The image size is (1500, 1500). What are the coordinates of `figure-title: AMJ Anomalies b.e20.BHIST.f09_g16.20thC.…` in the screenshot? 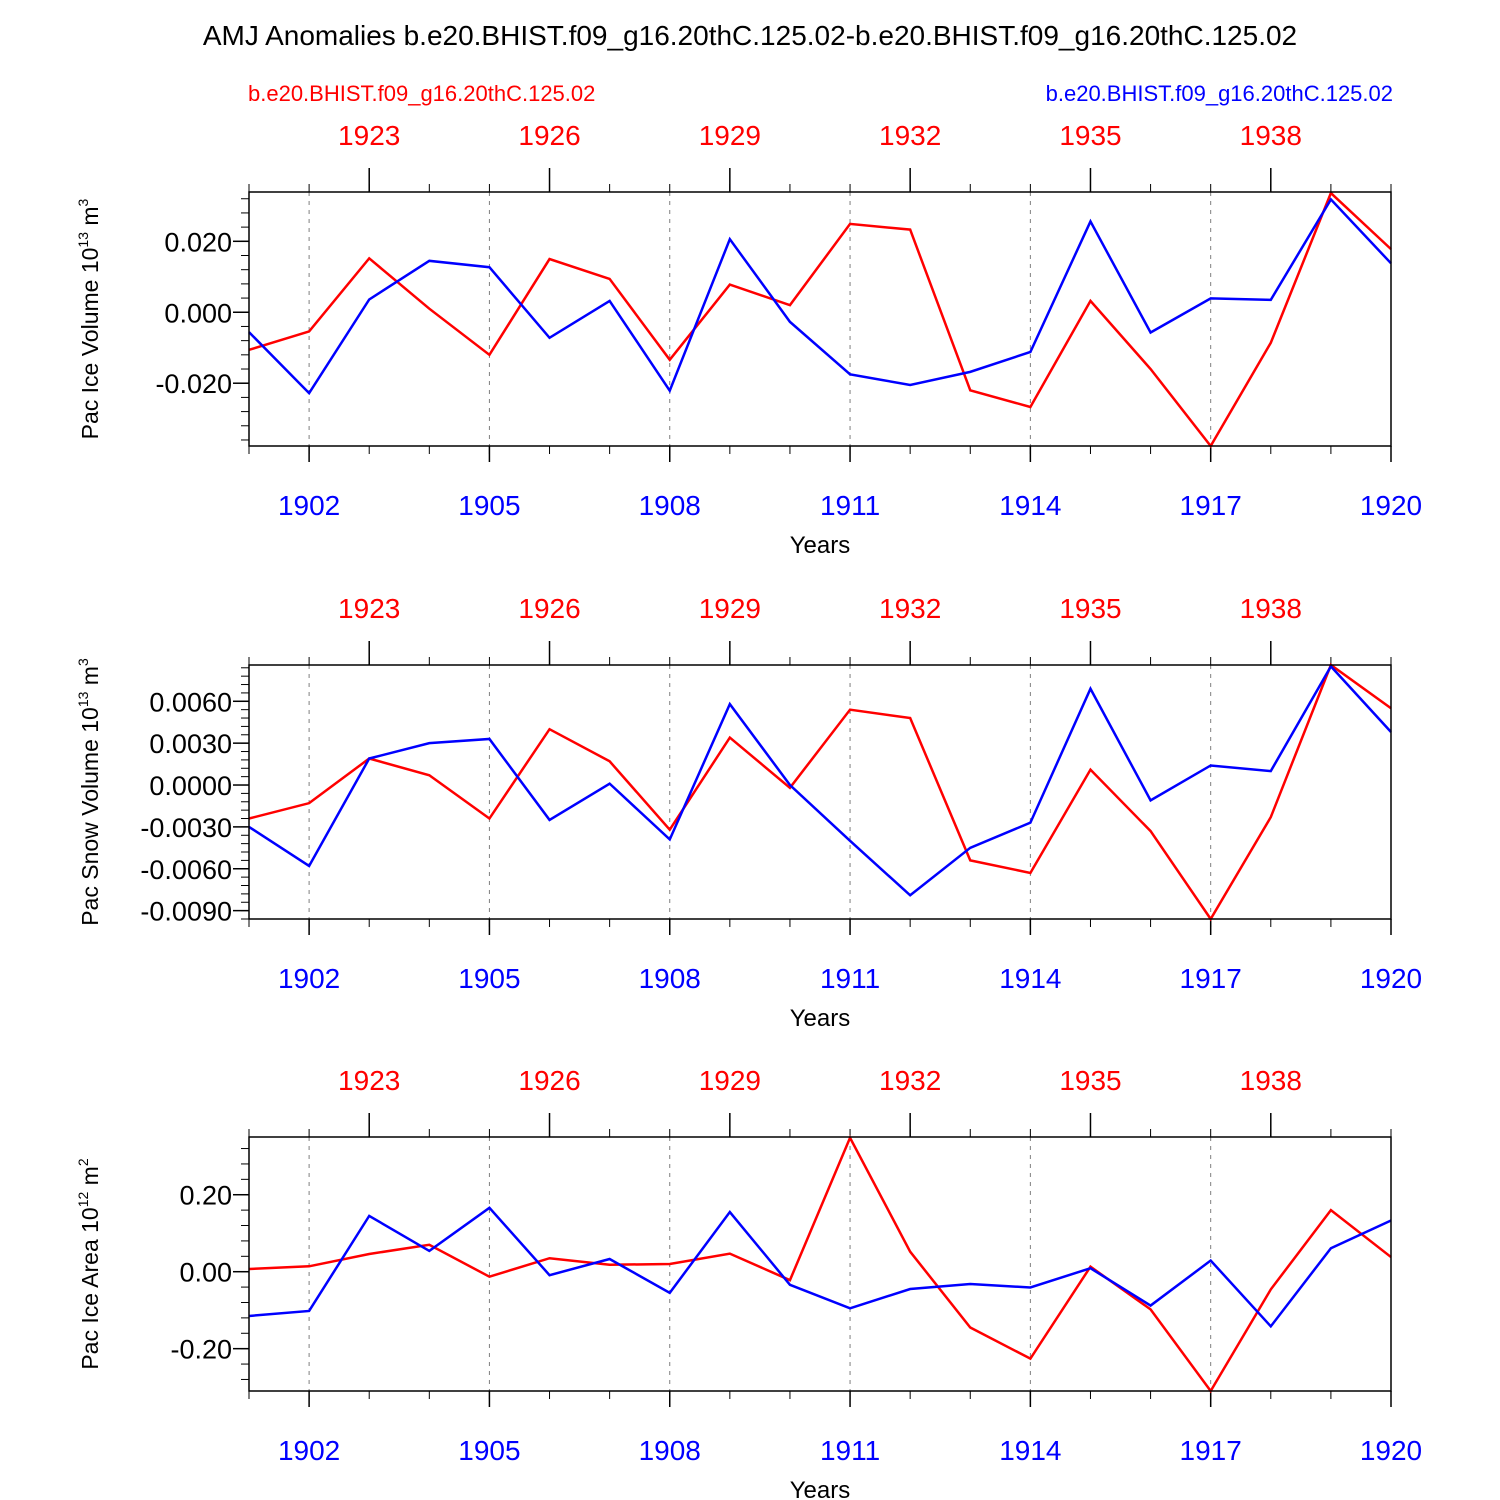 It's located at (750, 35).